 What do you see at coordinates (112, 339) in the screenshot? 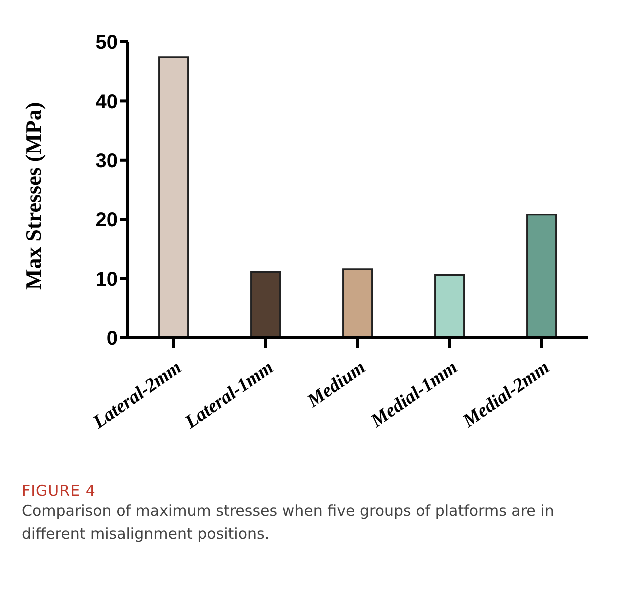
I see `y-tick-label: 0` at bounding box center [112, 339].